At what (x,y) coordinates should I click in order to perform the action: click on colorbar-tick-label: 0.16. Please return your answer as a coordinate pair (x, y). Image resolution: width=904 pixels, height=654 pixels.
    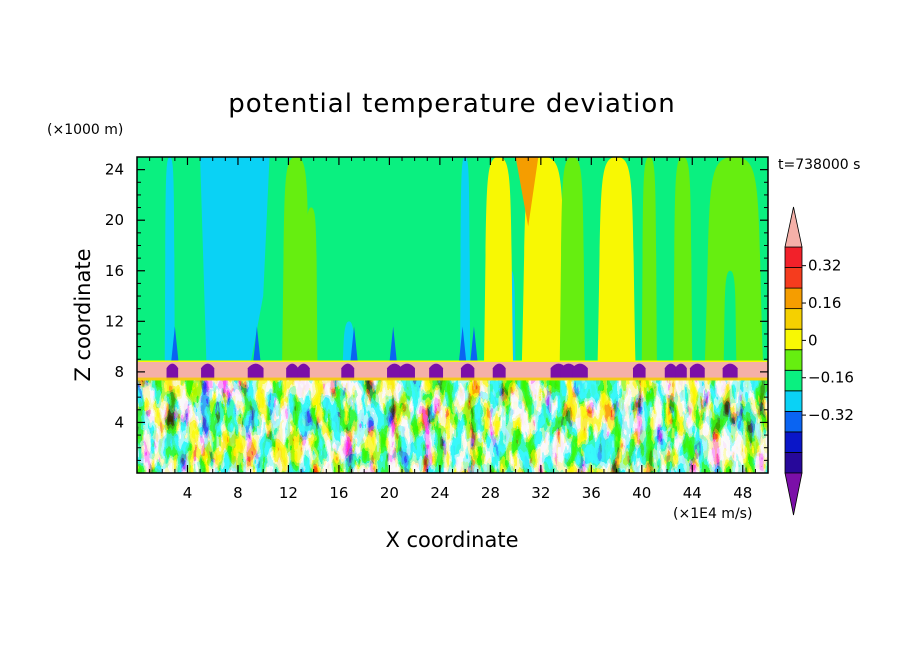
    Looking at the image, I should click on (824, 303).